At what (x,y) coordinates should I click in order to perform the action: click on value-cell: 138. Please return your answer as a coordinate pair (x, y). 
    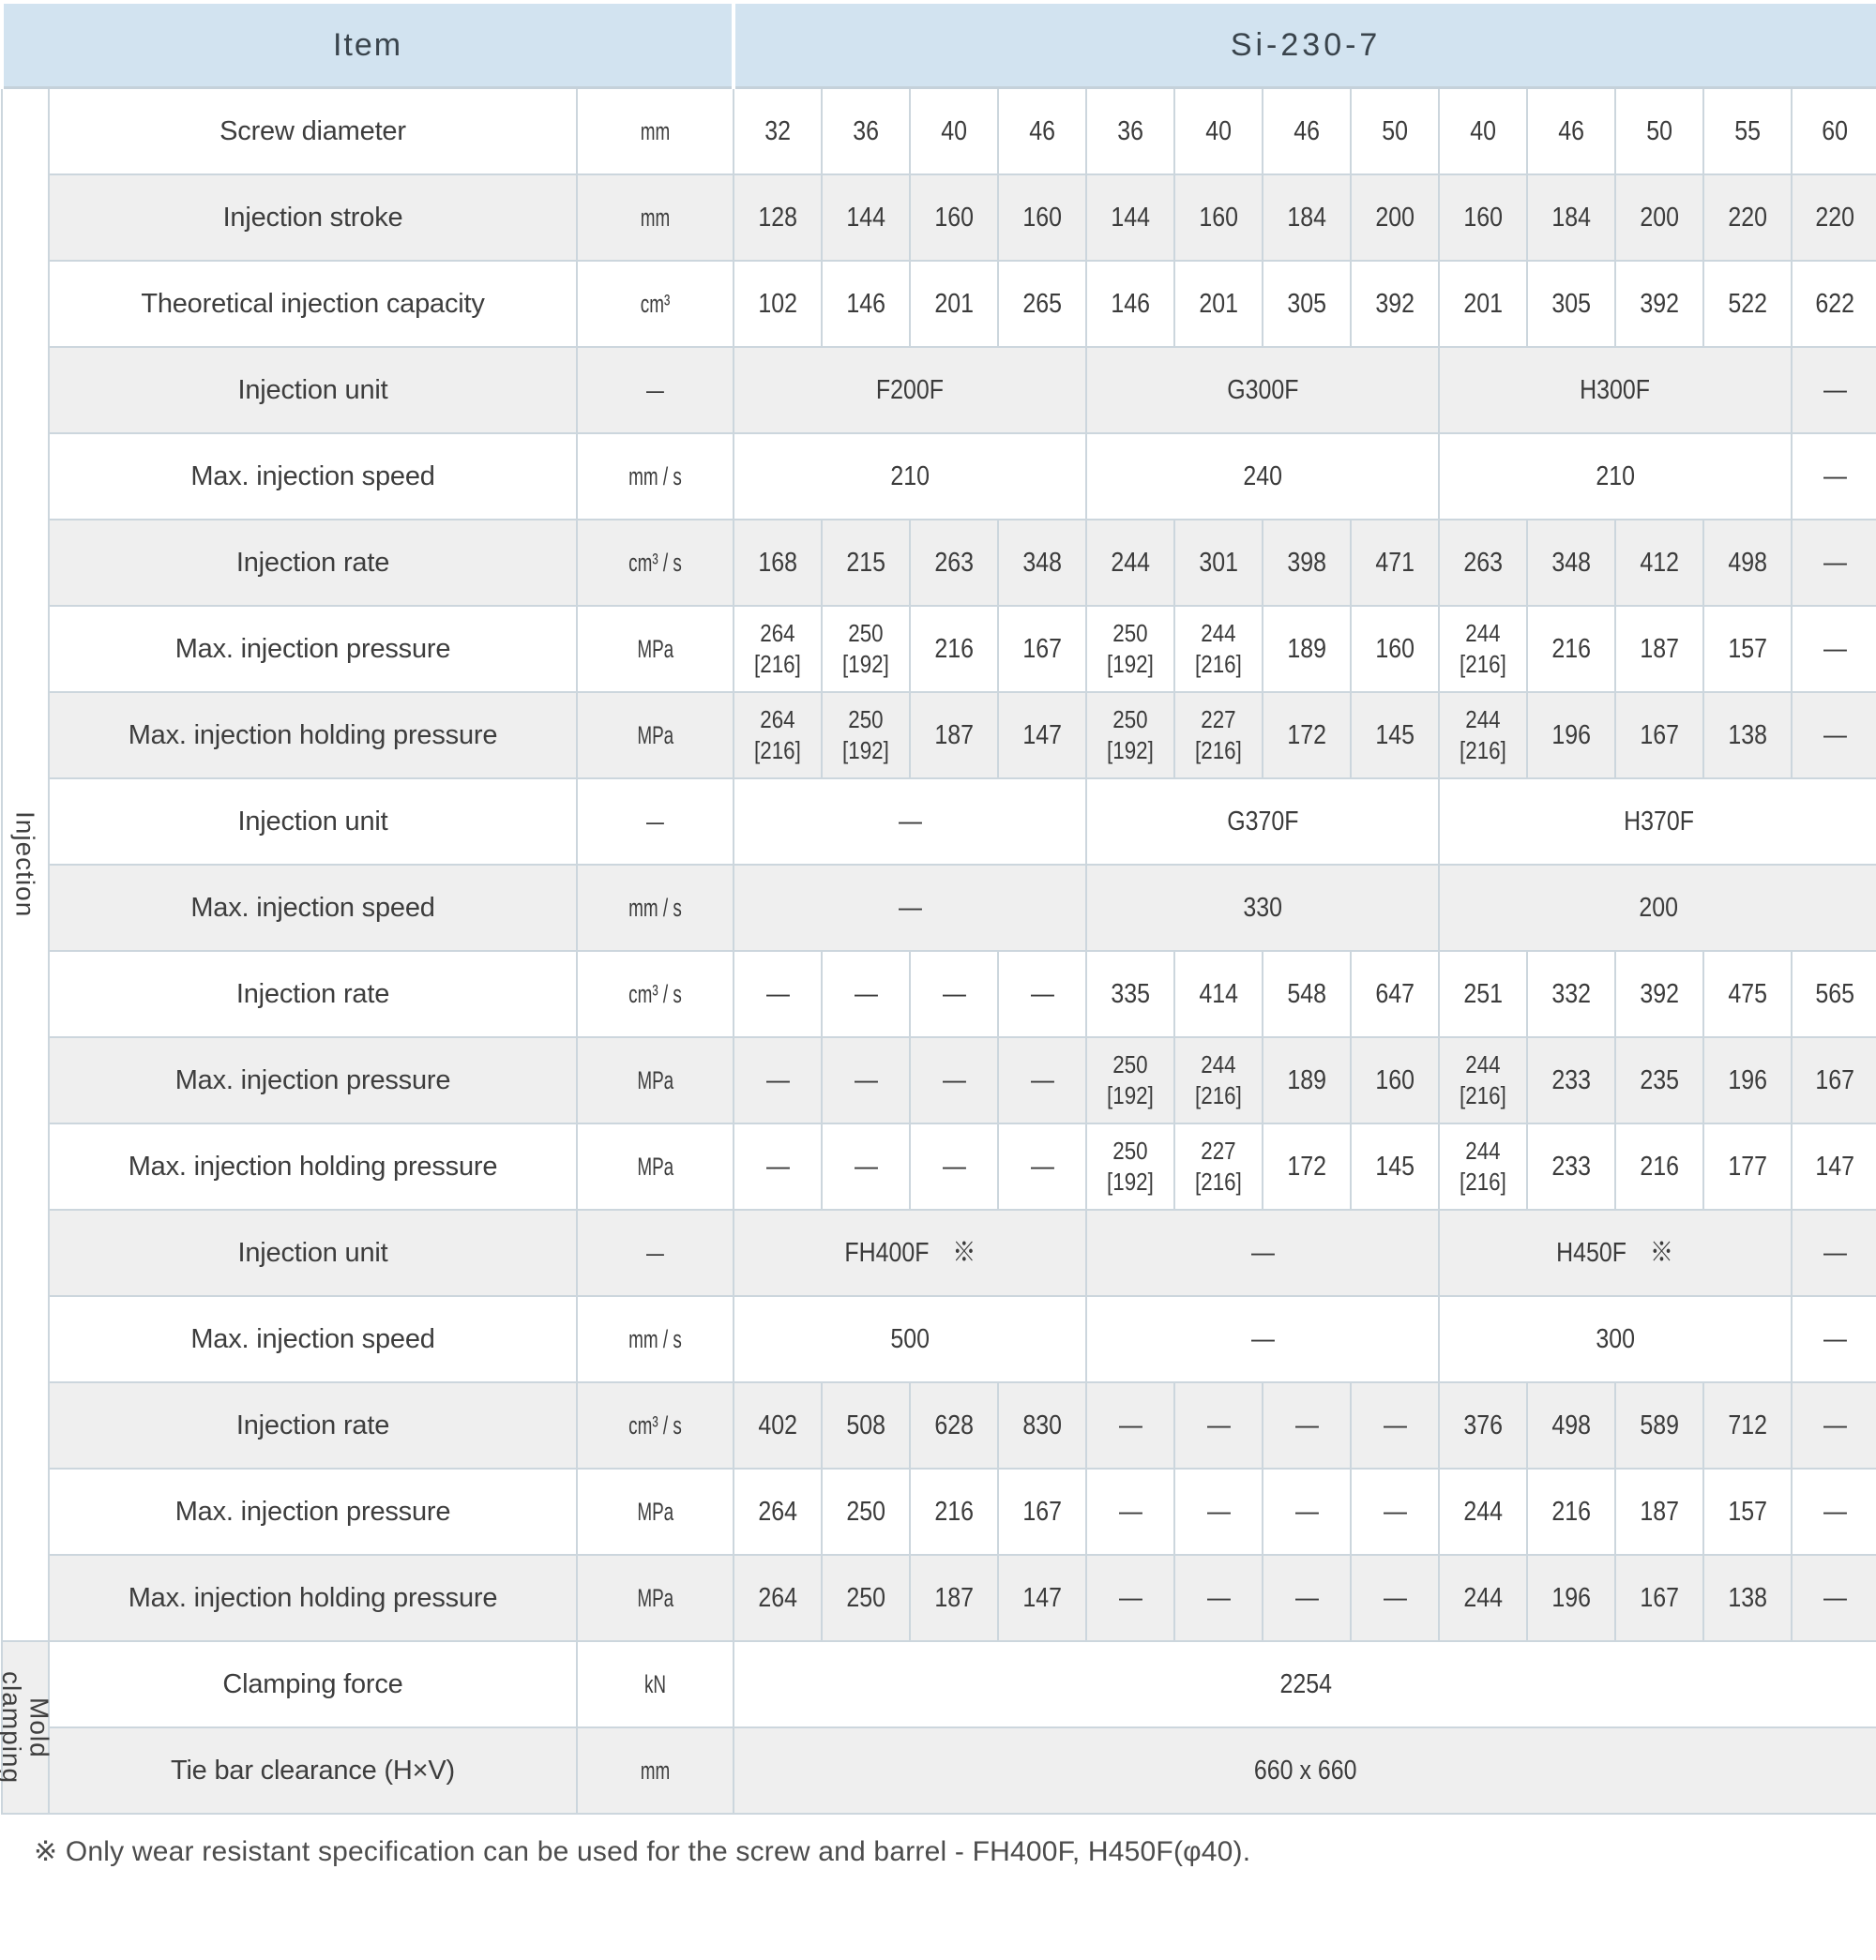
    Looking at the image, I should click on (1747, 735).